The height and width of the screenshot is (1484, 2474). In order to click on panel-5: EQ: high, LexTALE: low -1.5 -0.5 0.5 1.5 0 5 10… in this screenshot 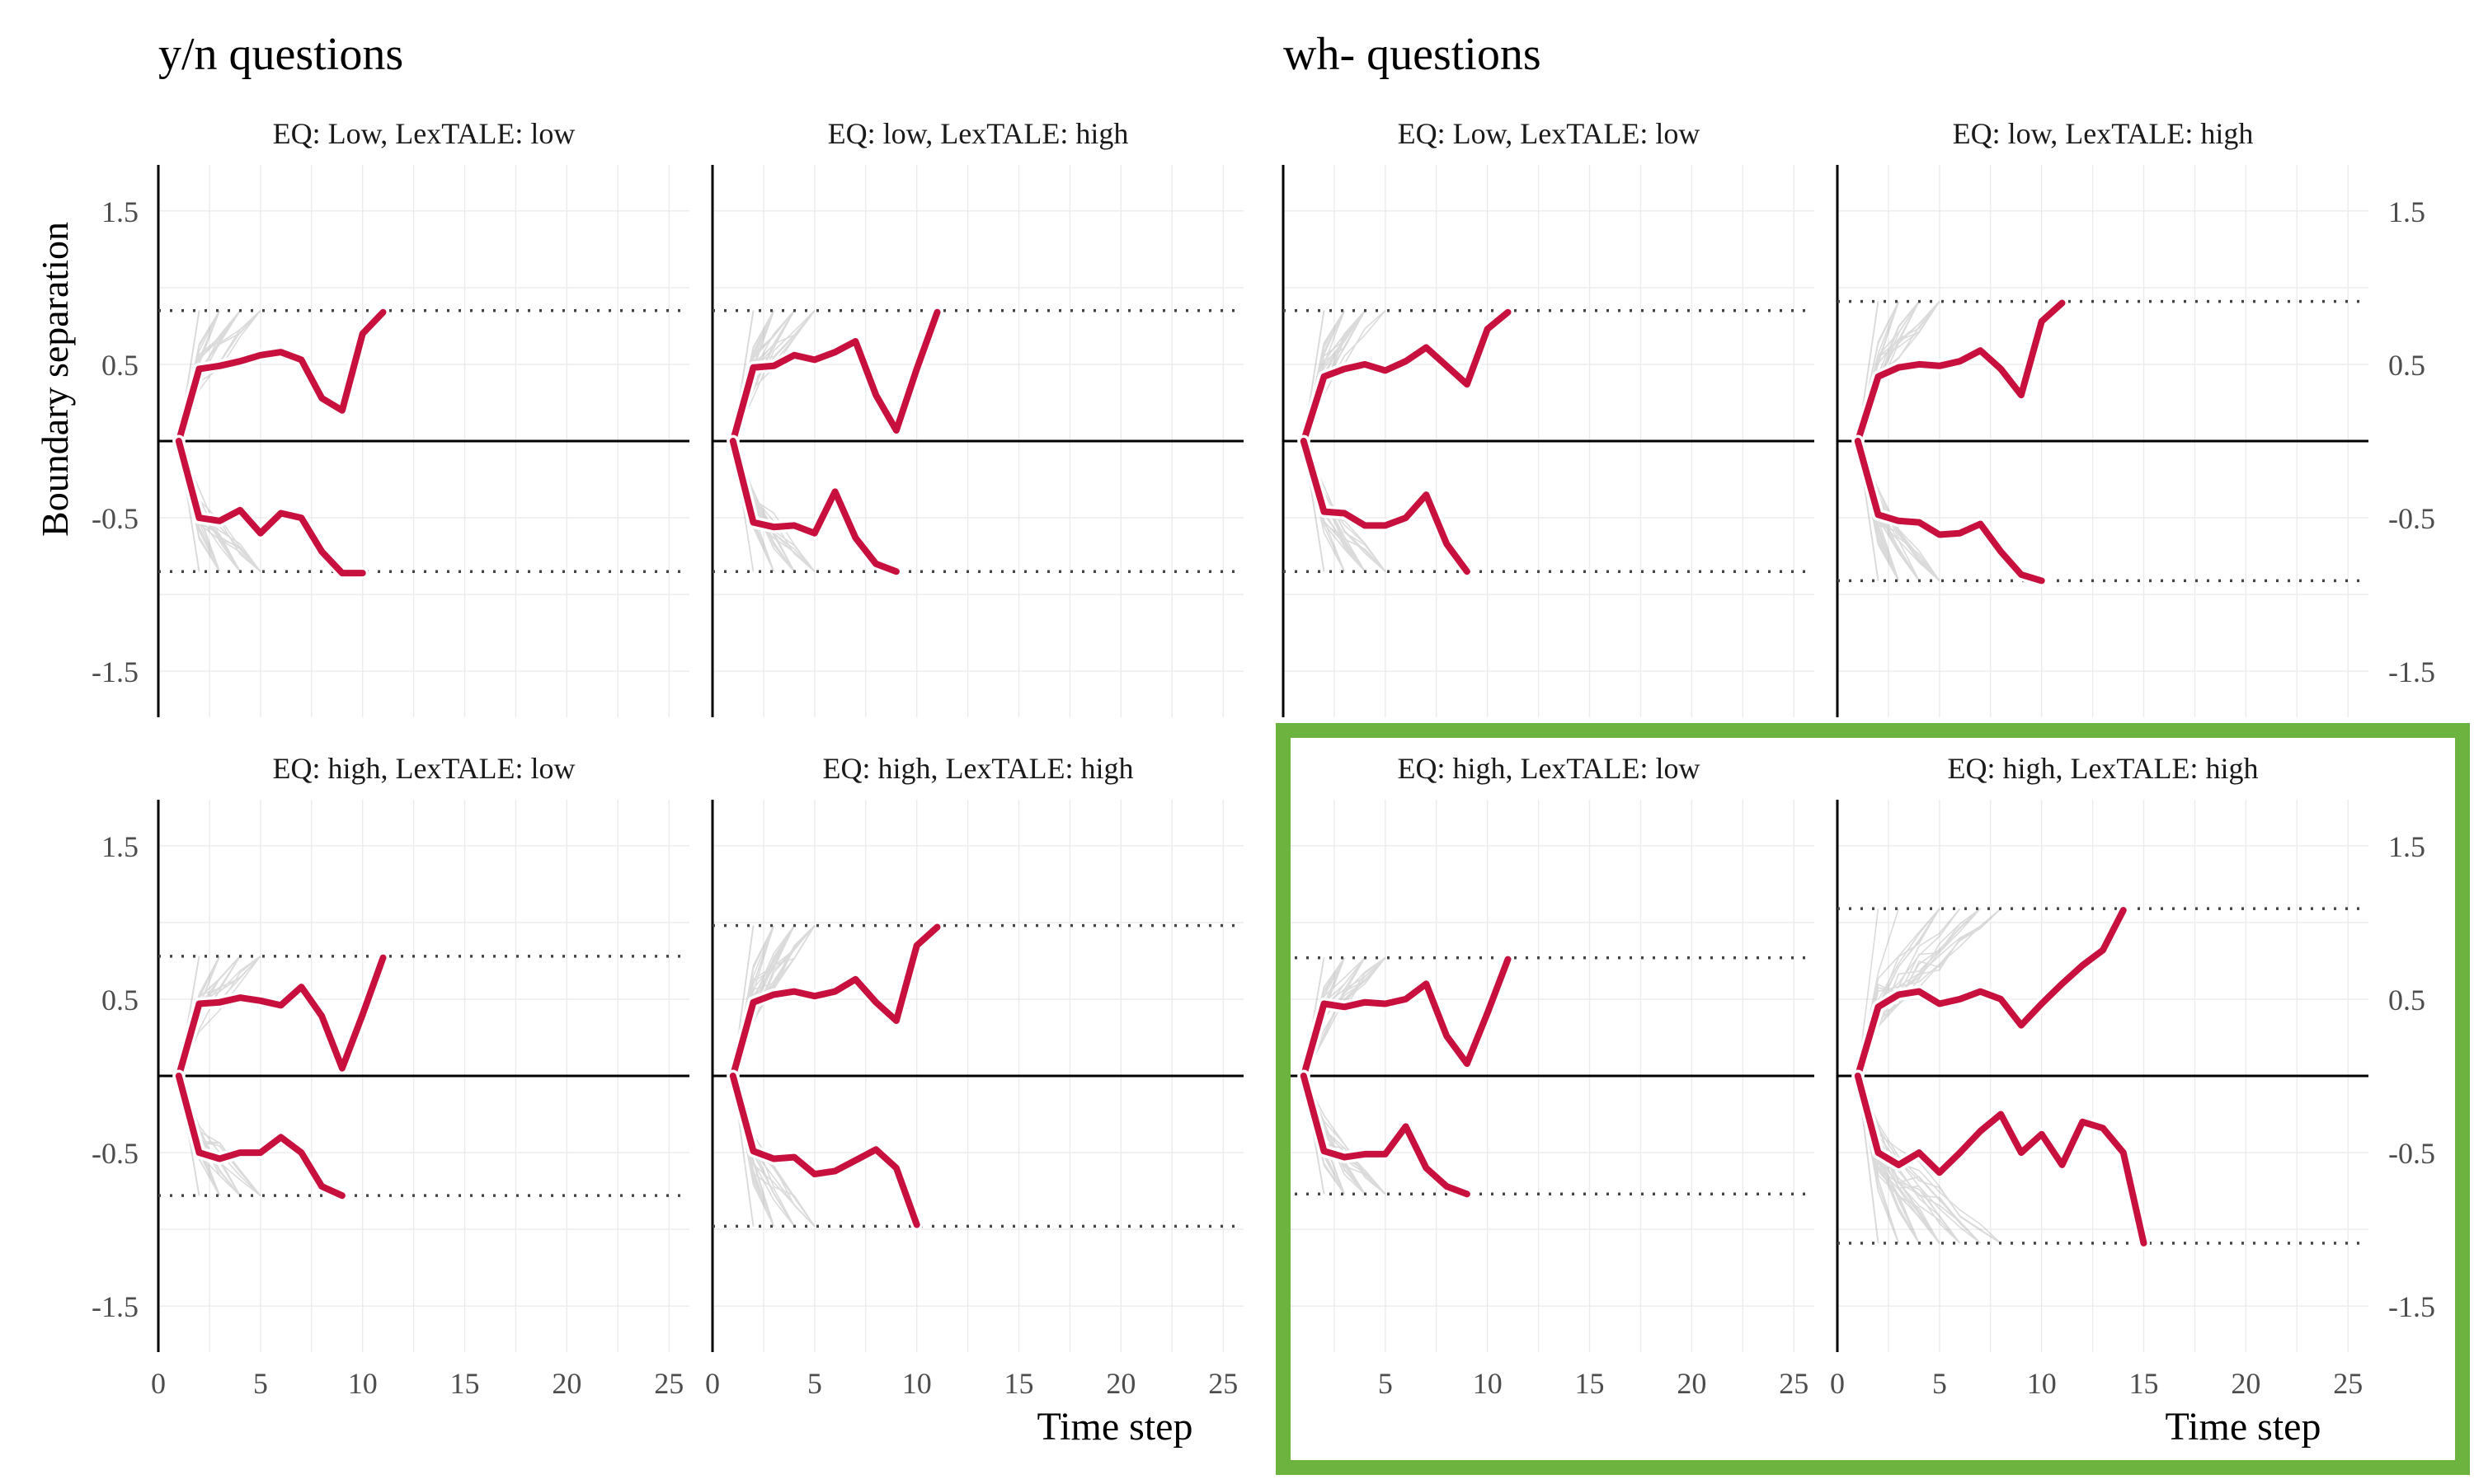, I will do `click(390, 1076)`.